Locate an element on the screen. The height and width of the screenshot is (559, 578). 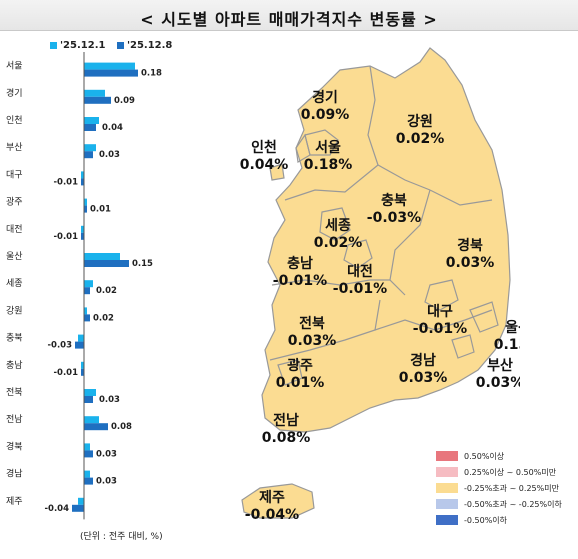
border-gyeonggi-chung is located at coordinates (357, 182).